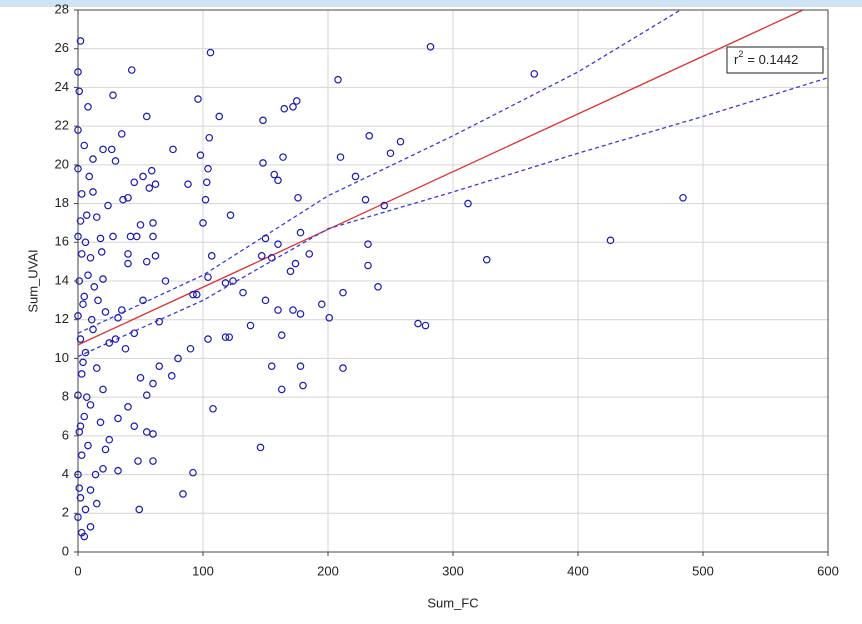  Describe the element at coordinates (65, 512) in the screenshot. I see `y-tick-label: 2` at that location.